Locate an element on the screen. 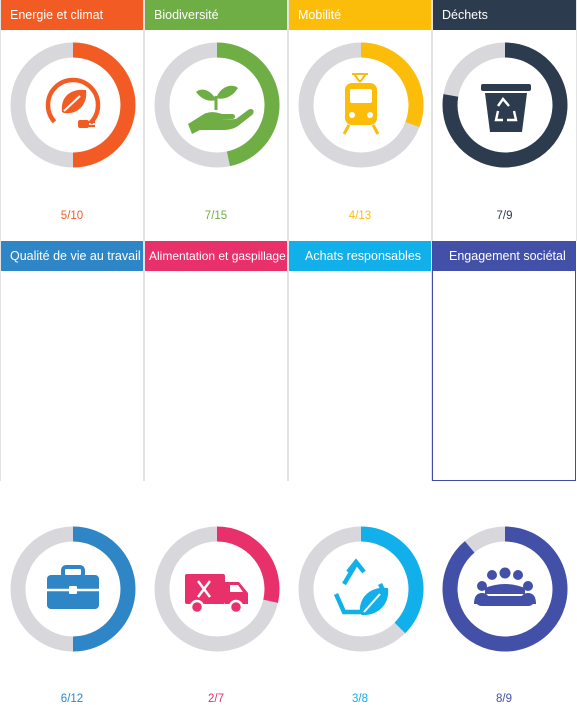  leaf-plug-icon is located at coordinates (73, 105).